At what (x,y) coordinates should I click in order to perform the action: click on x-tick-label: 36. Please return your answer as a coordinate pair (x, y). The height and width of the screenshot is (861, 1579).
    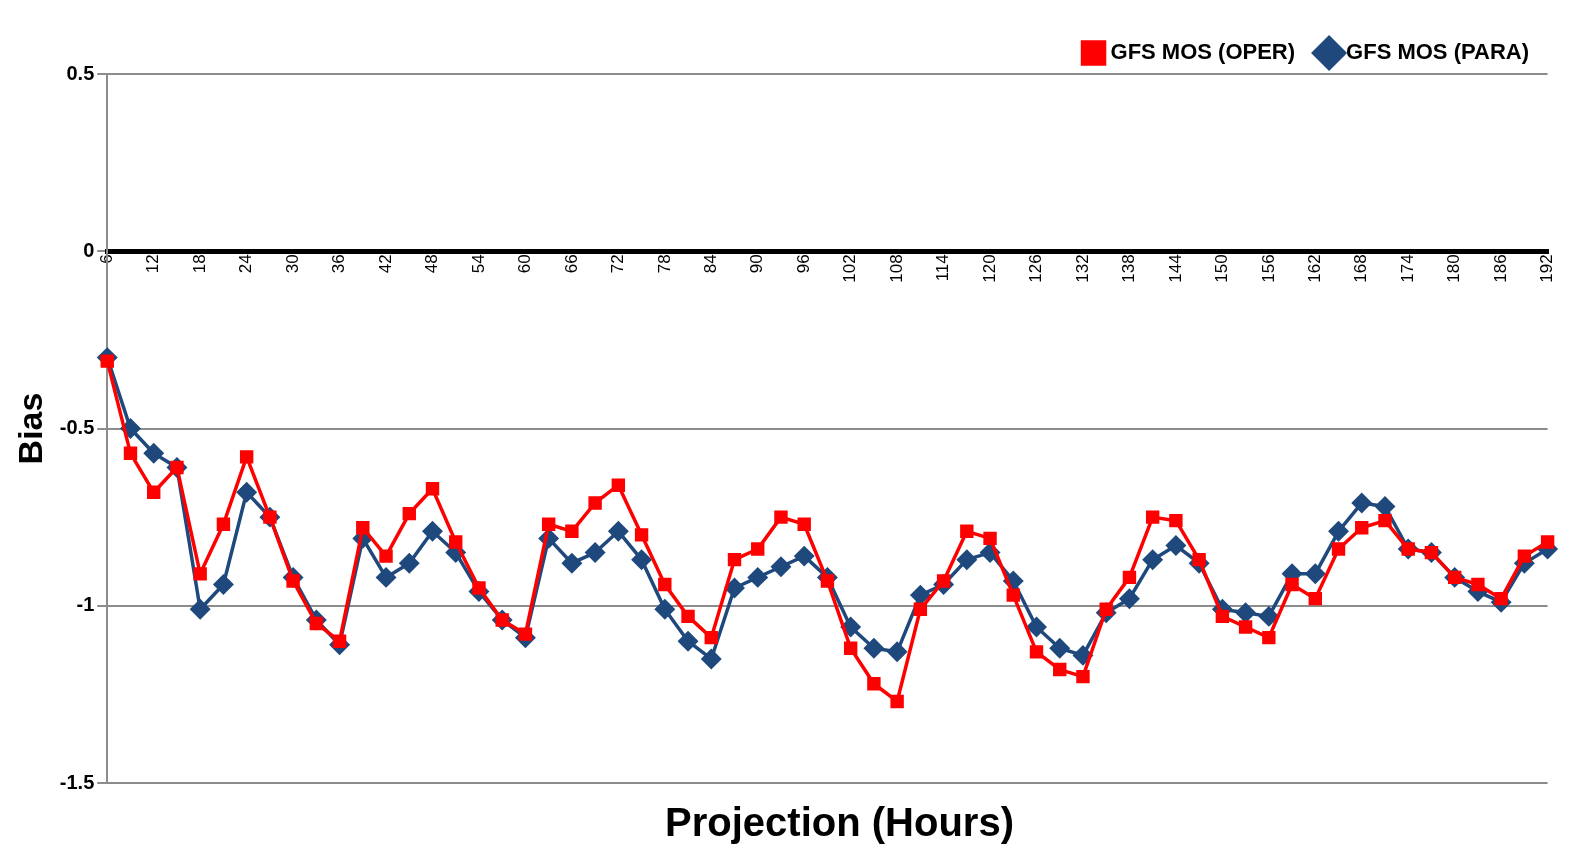
    Looking at the image, I should click on (339, 264).